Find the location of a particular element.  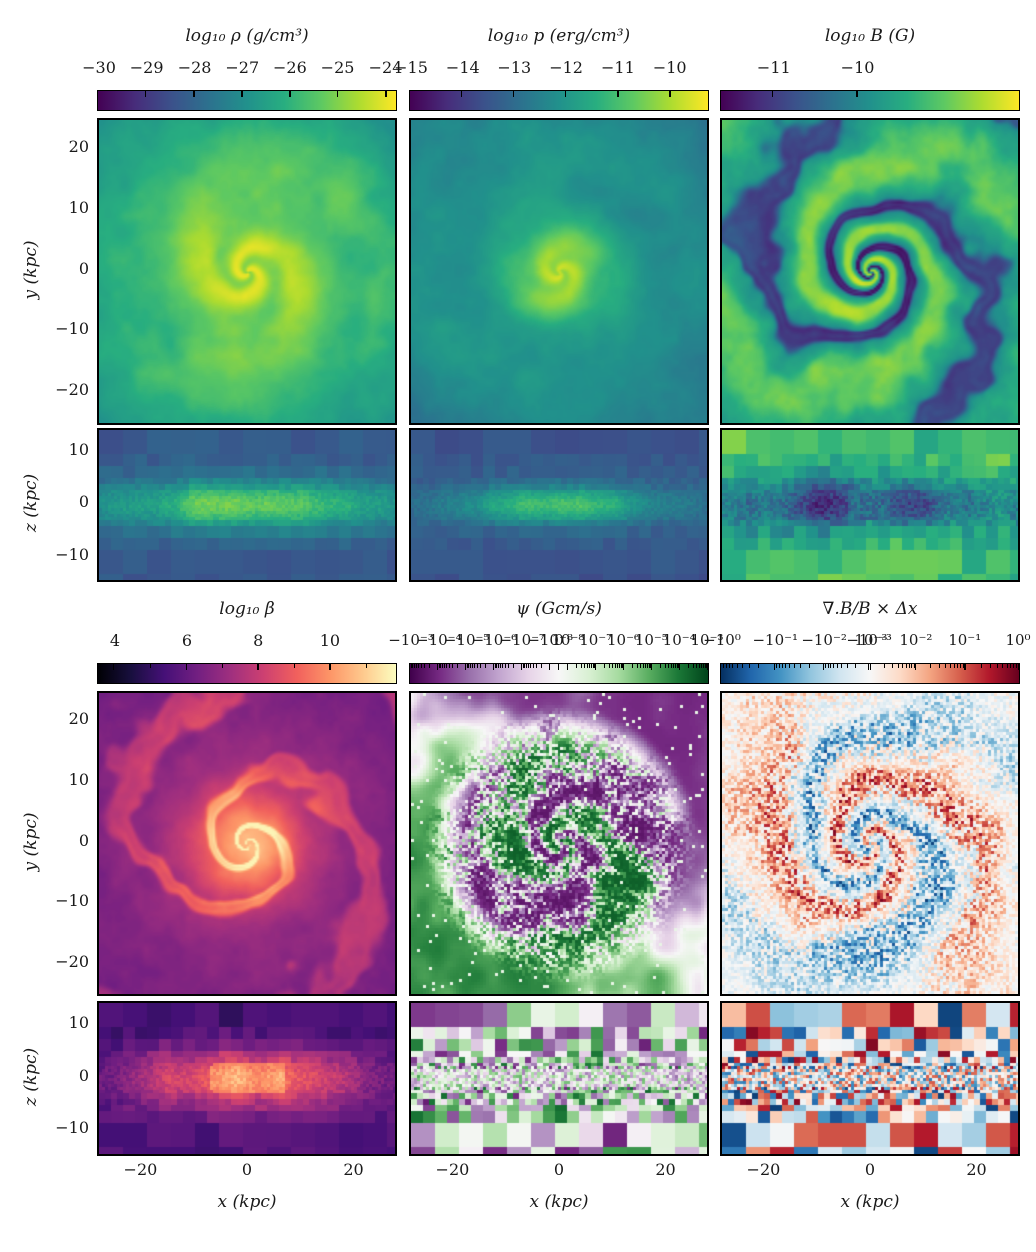

colorbar-title-rho: log₁₀ ρ (g/cm³) is located at coordinates (247, 36).